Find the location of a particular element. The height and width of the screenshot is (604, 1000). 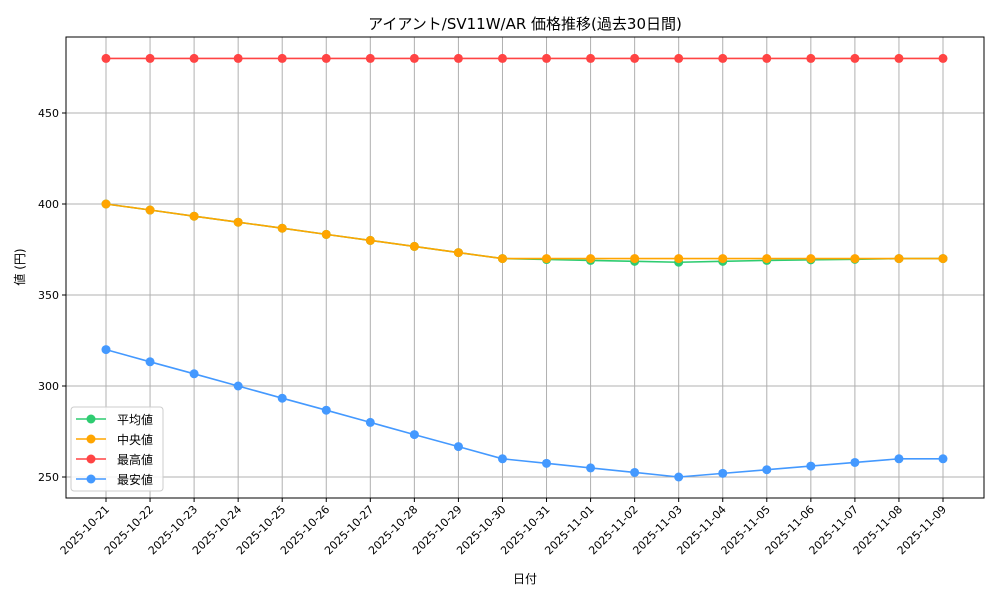

y-tick-label: 450 is located at coordinates (48, 113).